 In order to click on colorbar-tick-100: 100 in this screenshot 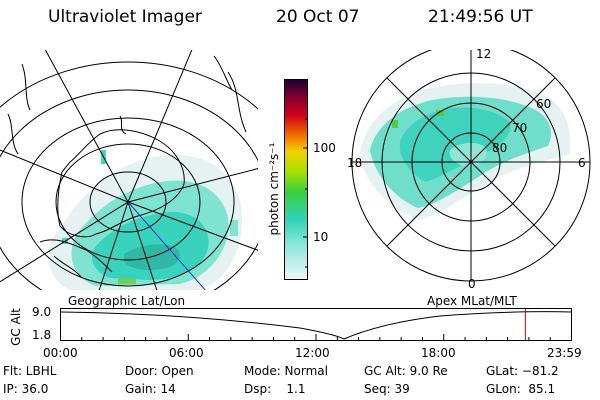, I will do `click(324, 148)`.